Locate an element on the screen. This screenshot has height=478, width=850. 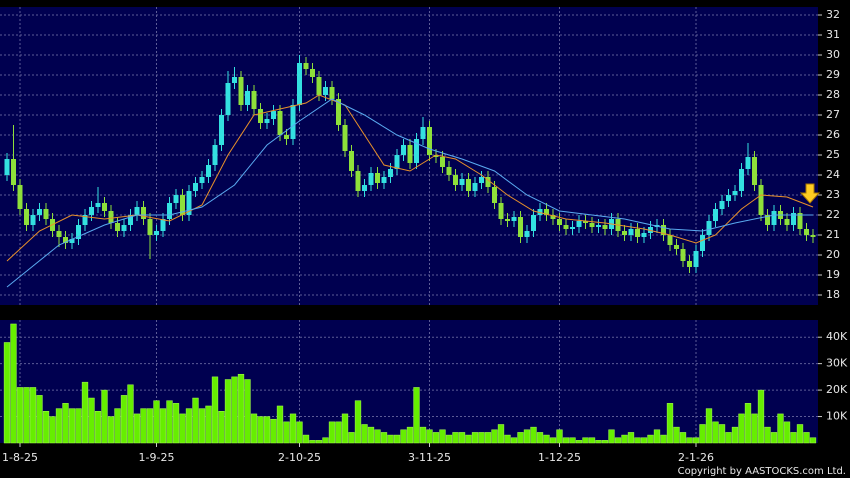
y-tick-label: 19 is located at coordinates (833, 274).